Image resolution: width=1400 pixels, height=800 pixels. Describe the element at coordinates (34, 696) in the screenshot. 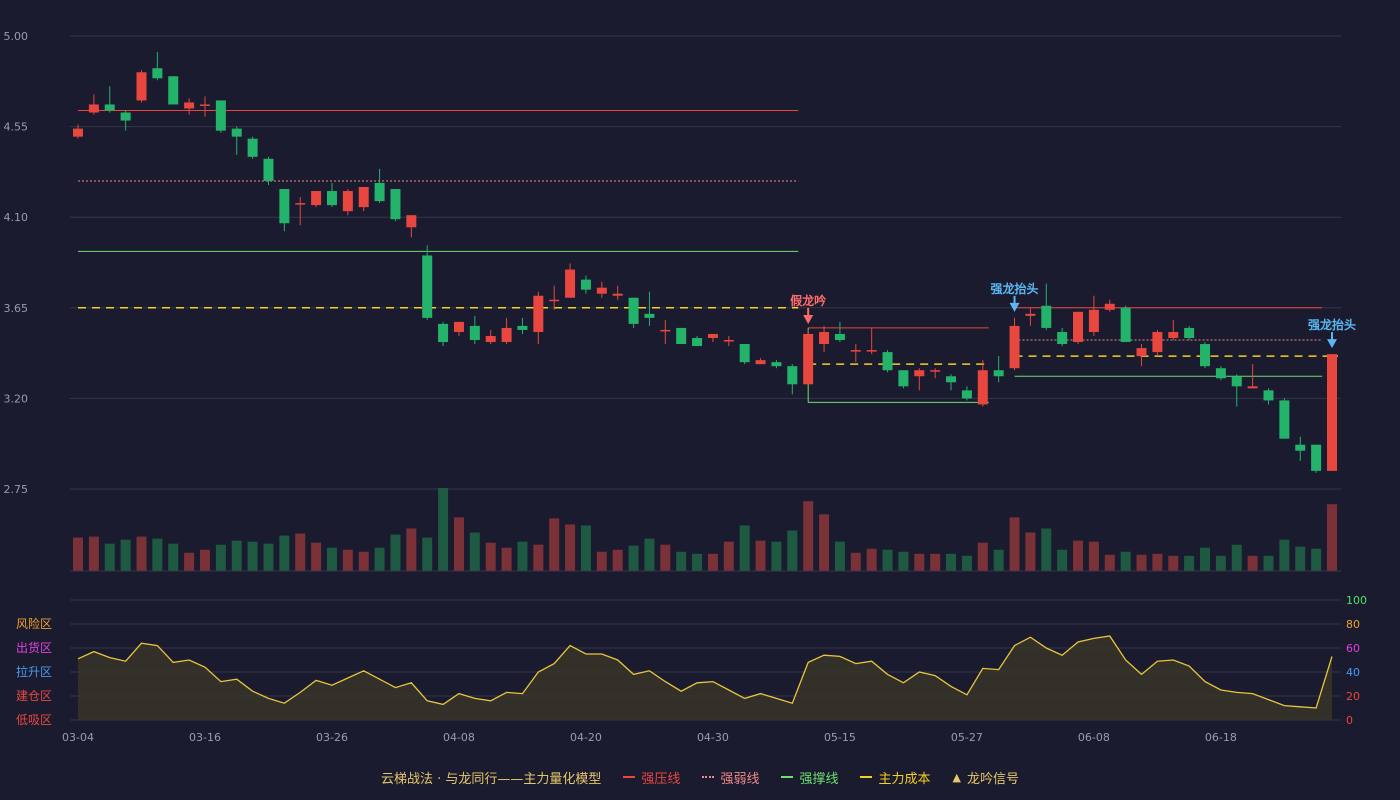

I see `osc-zone-label: 建仓区` at that location.